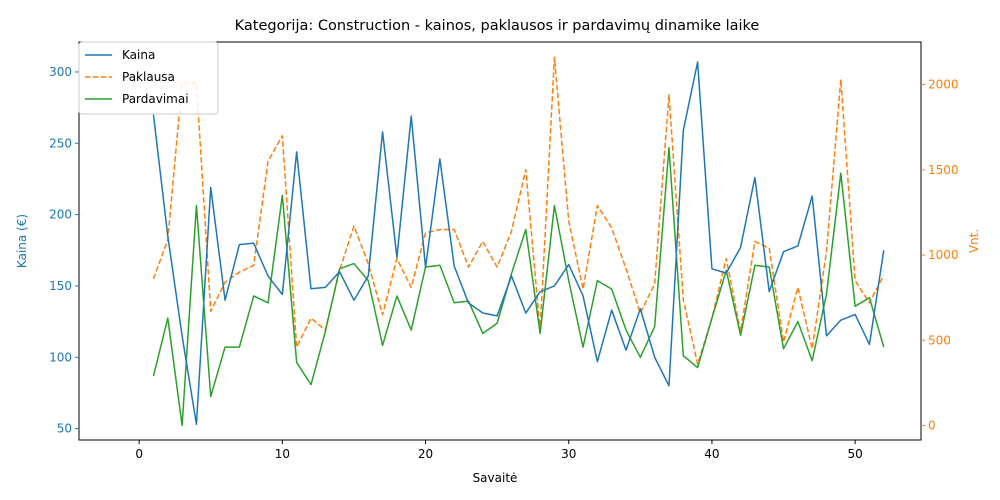  I want to click on y-right-tick-label: 0, so click(932, 426).